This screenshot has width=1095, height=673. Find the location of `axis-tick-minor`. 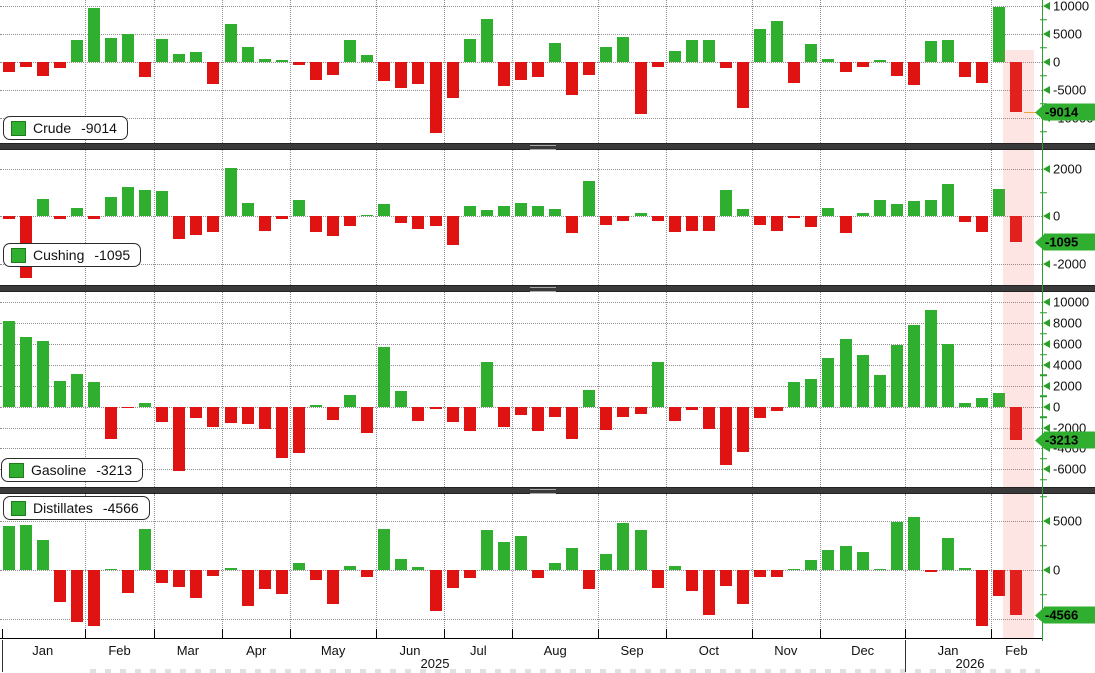

axis-tick-minor is located at coordinates (1043, 132).